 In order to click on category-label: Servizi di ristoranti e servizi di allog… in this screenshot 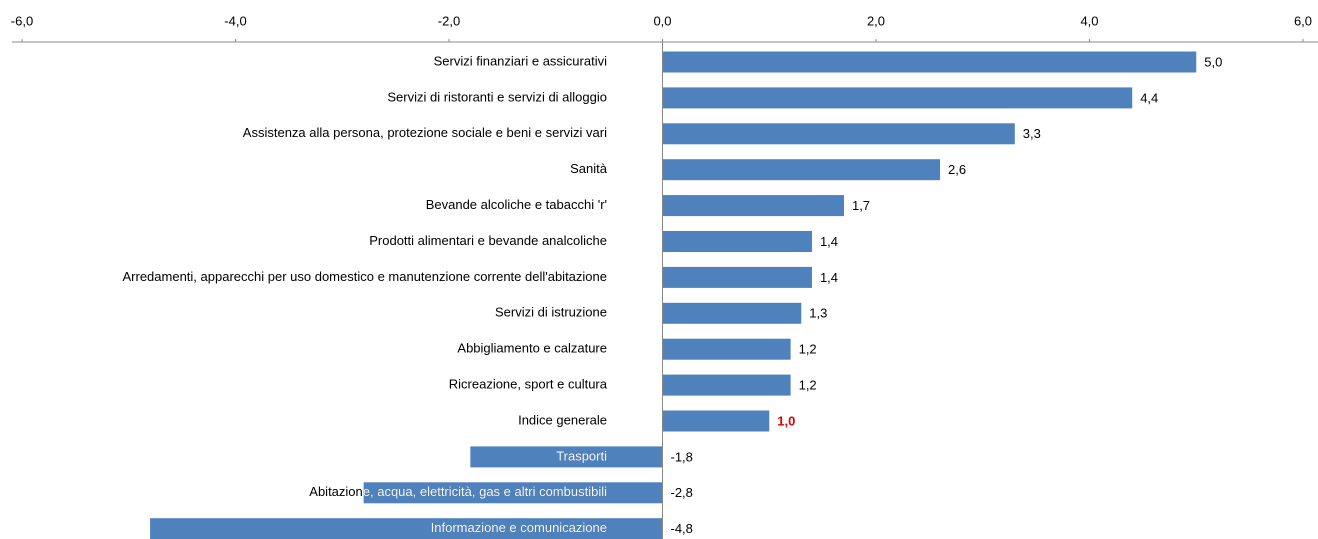, I will do `click(497, 96)`.